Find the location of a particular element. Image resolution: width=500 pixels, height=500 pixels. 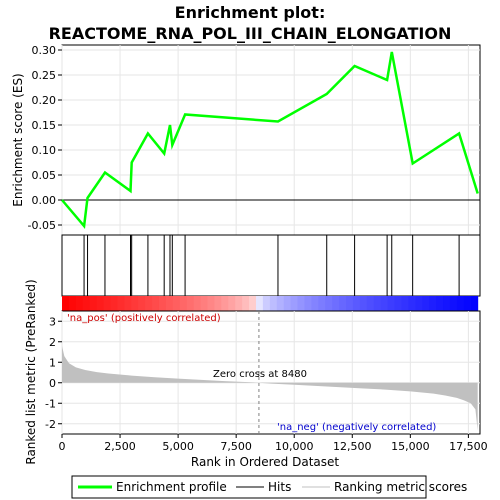

x-tick-label: 15,000 is located at coordinates (410, 446).